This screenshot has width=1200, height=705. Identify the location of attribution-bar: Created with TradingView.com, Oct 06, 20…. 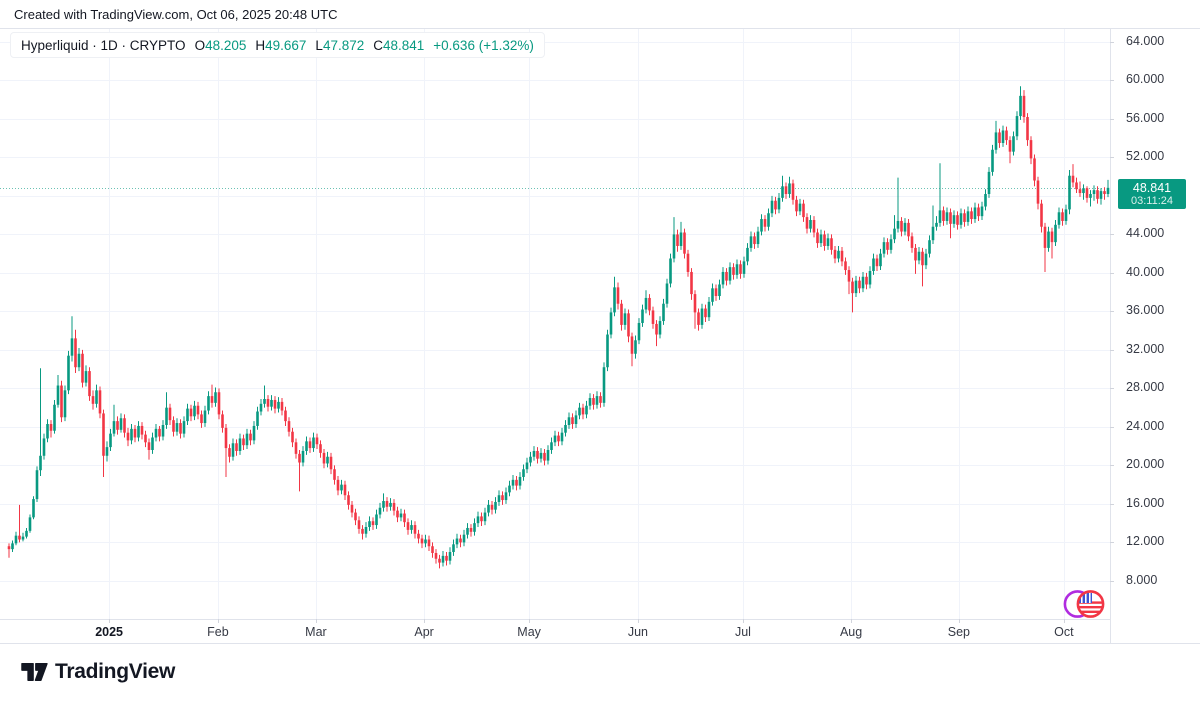
(600, 14).